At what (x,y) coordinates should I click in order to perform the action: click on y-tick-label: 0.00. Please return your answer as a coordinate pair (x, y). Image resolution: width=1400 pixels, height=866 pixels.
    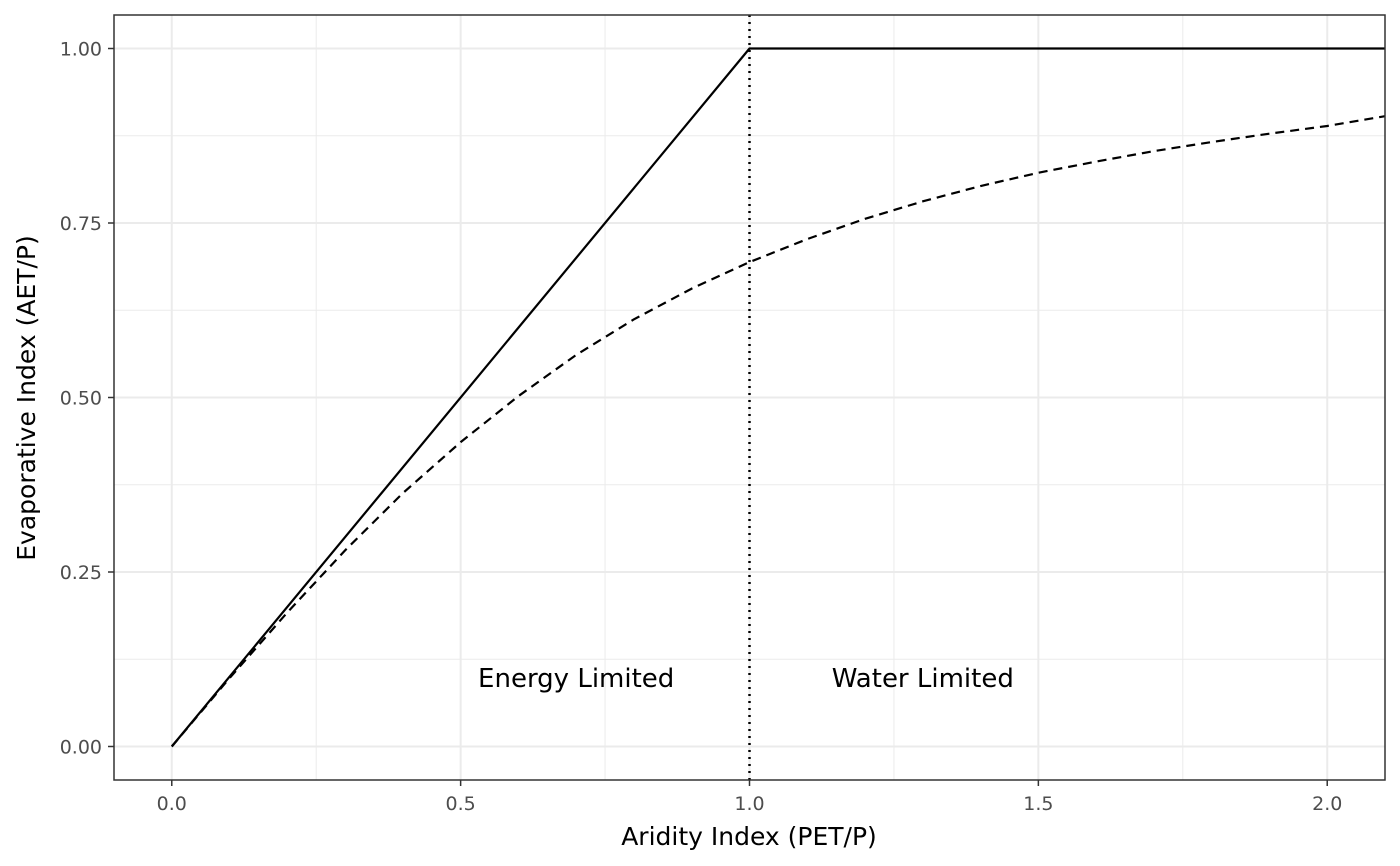
    Looking at the image, I should click on (81, 747).